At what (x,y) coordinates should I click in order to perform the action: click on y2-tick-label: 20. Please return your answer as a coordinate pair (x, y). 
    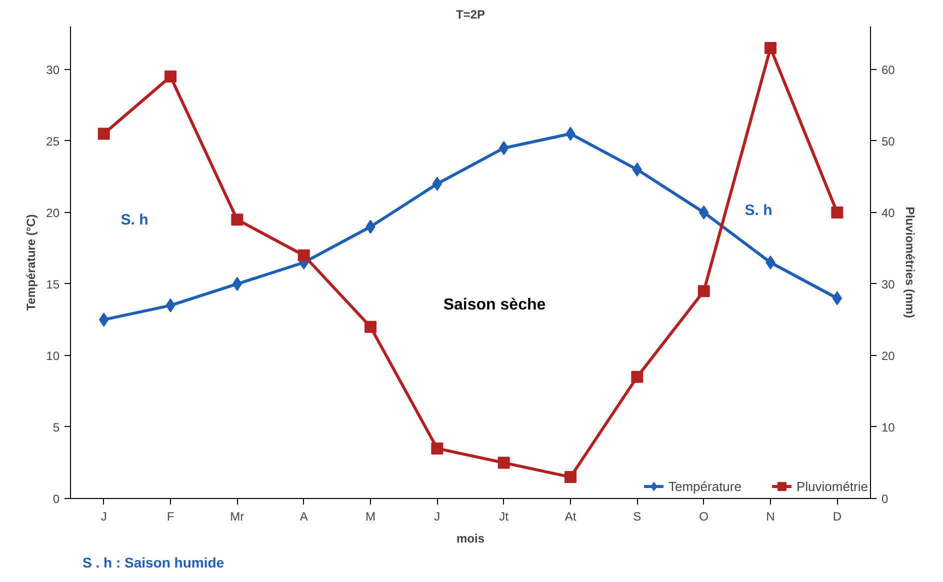
    Looking at the image, I should click on (889, 355).